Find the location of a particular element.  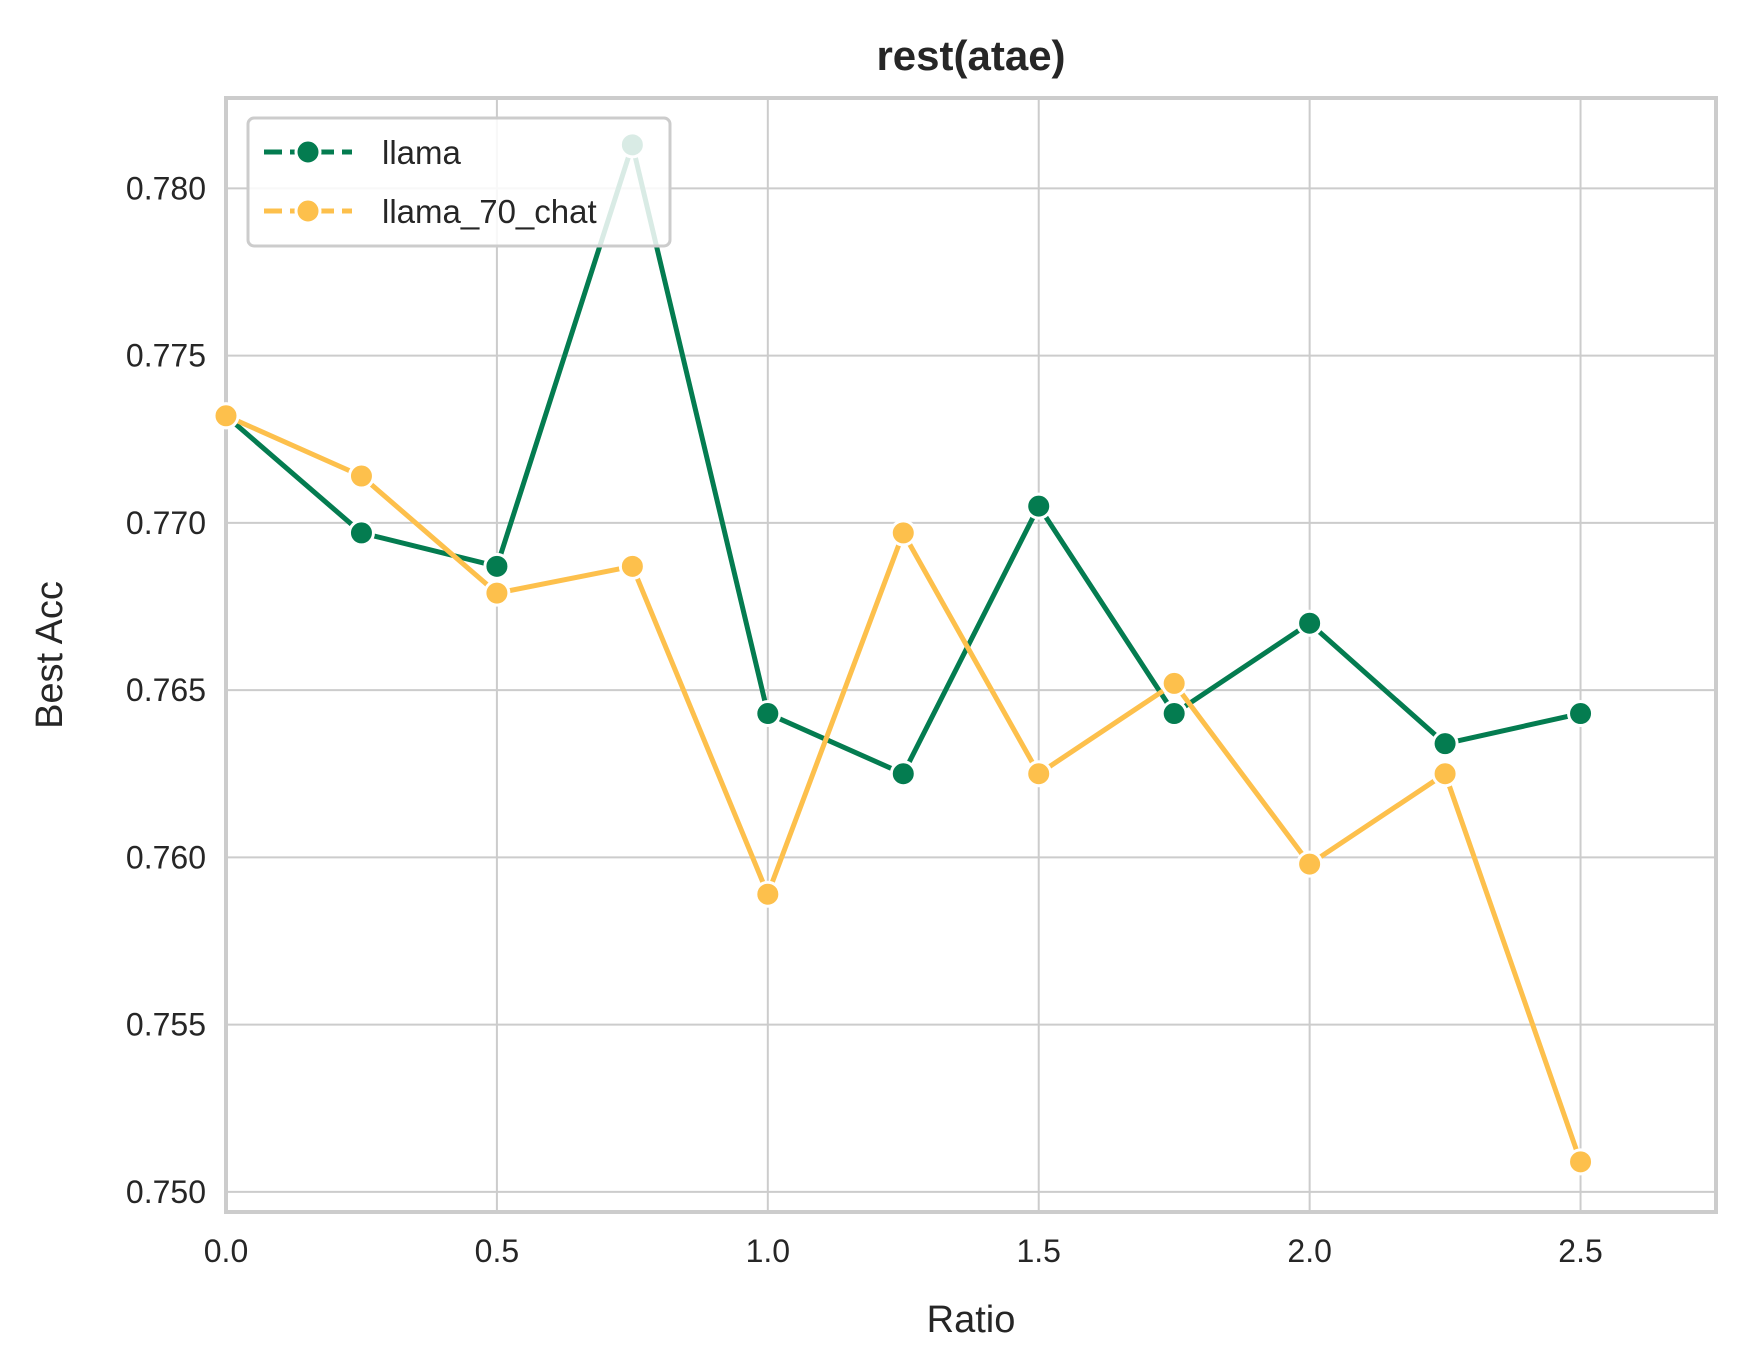

x-tick-label: 0.0 is located at coordinates (226, 1251).